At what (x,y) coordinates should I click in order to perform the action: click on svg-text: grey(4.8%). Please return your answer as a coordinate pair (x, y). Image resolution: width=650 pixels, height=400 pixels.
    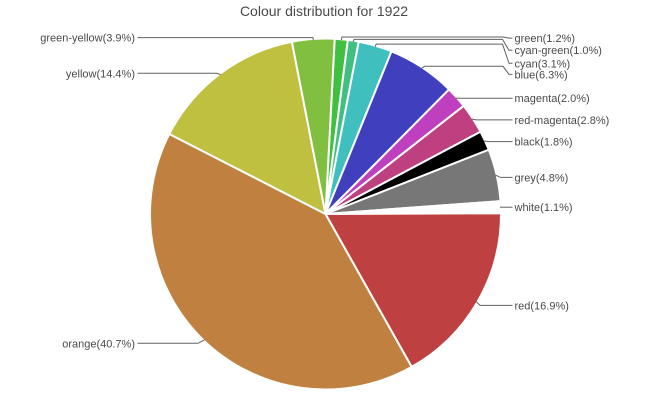
    Looking at the image, I should click on (542, 178).